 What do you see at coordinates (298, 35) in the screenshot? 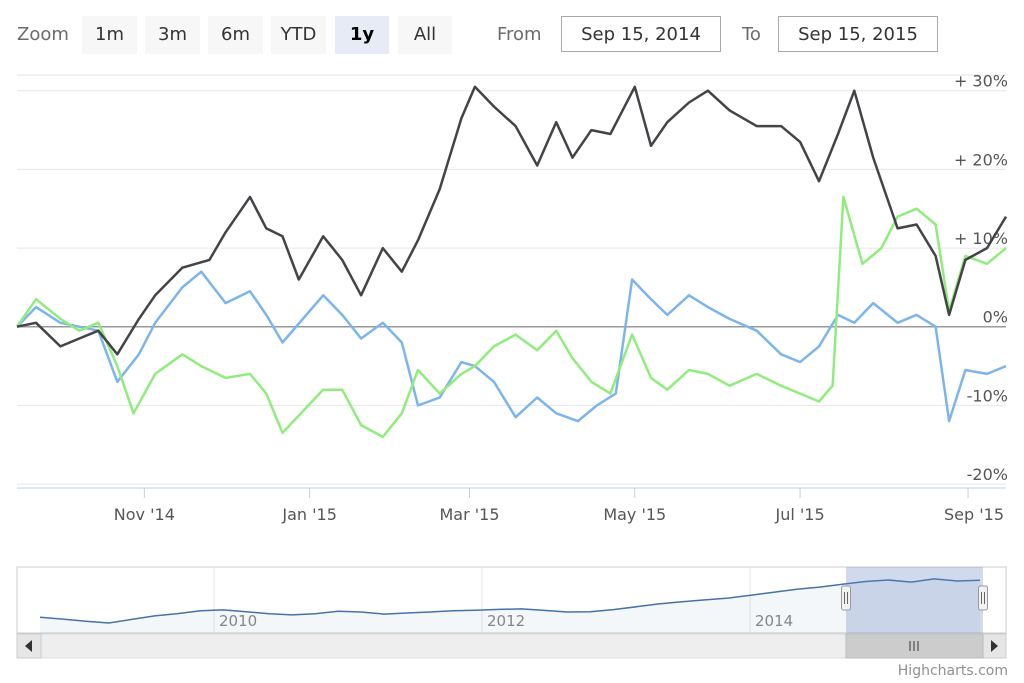
I see `zoom-button-ytd: YTD` at bounding box center [298, 35].